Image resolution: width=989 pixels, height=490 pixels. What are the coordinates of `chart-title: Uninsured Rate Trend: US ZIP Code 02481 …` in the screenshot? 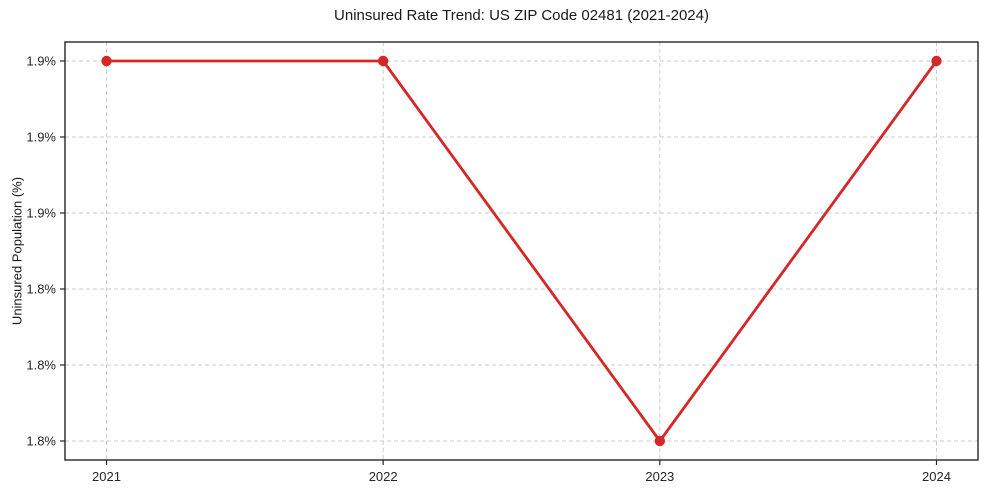 It's located at (521, 15).